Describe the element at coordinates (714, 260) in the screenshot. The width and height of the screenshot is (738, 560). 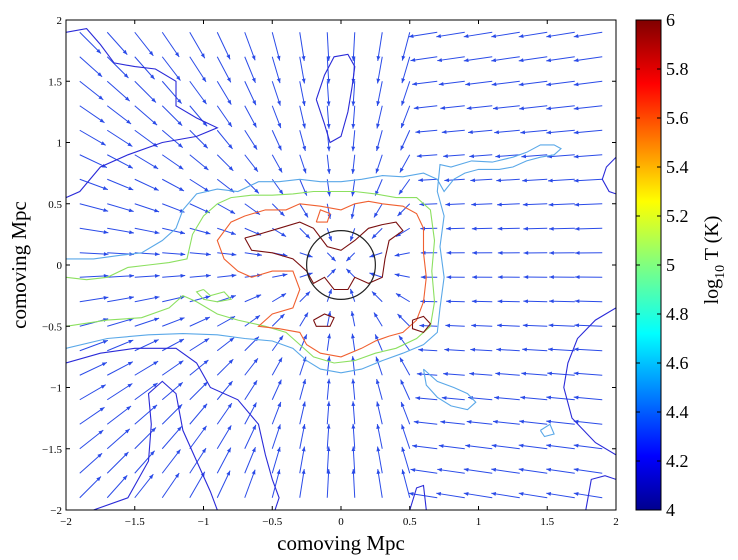
I see `colorbar-title: log10 T (K)` at that location.